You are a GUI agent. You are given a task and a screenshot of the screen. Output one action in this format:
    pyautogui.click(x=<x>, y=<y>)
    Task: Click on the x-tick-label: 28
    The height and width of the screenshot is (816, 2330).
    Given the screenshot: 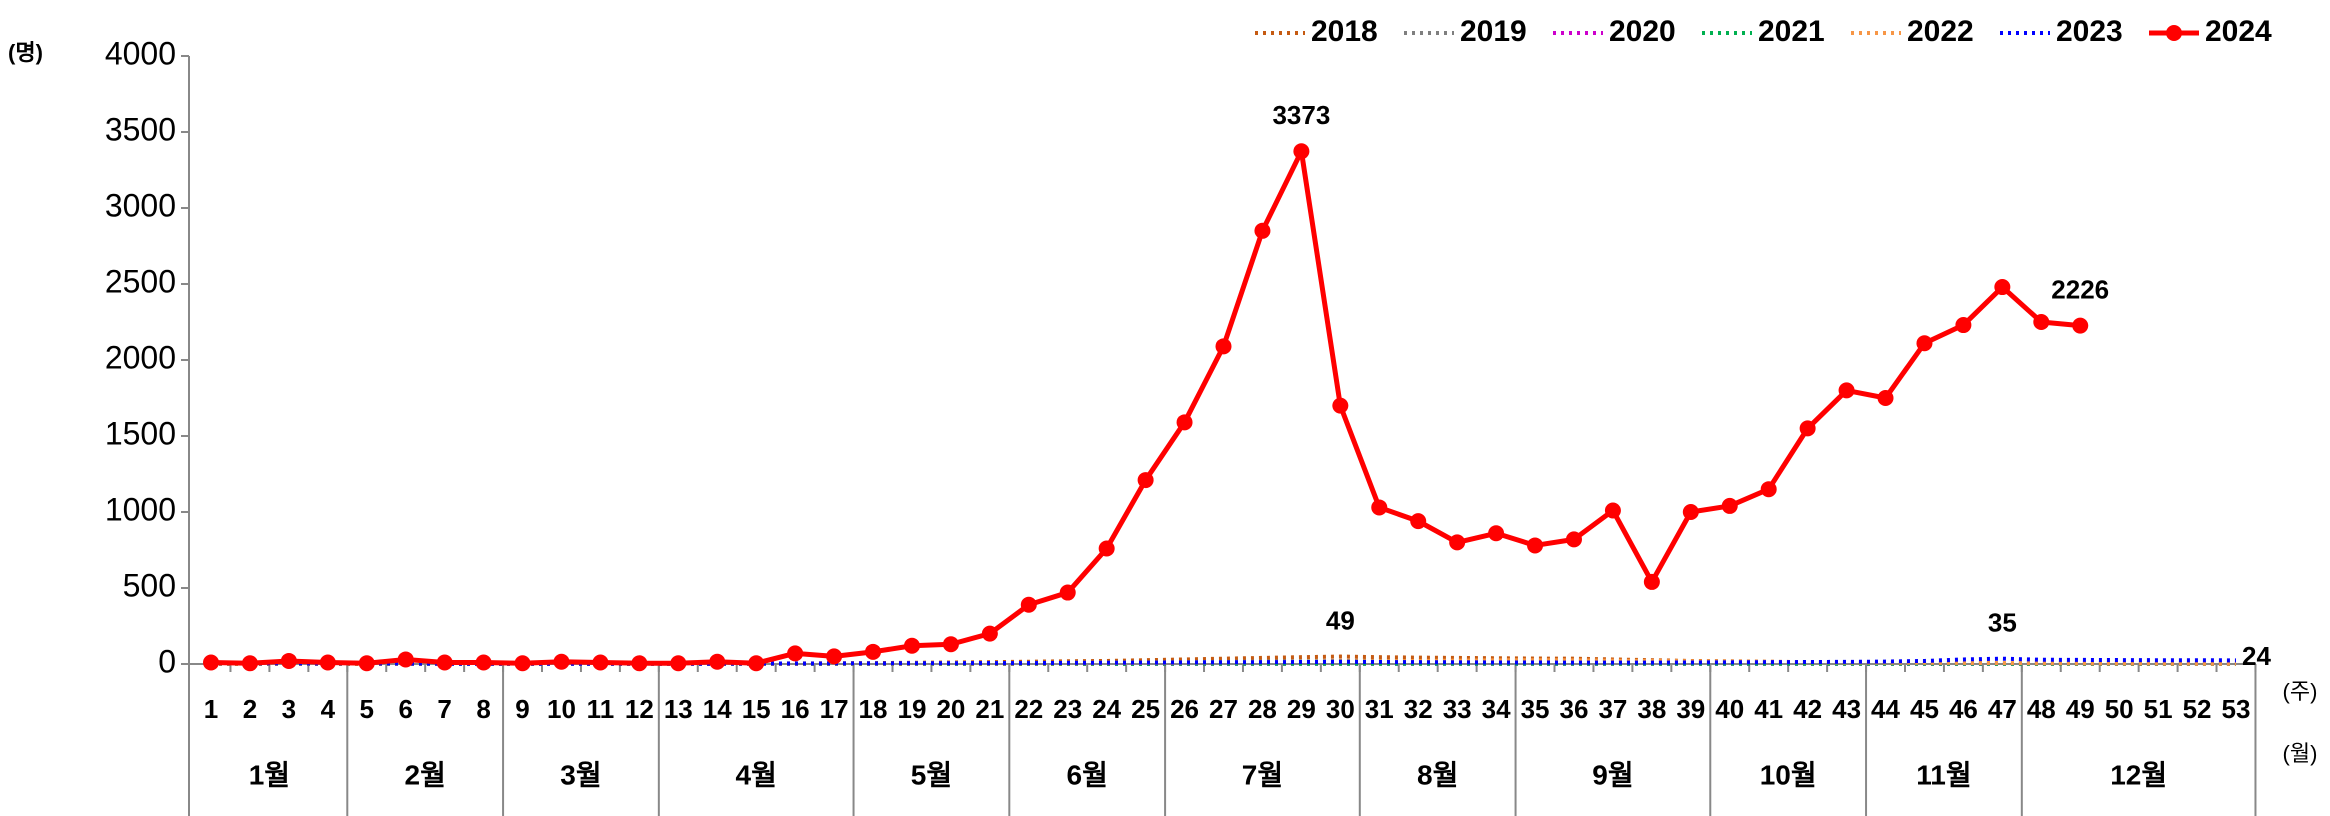 What is the action you would take?
    pyautogui.click(x=1262, y=709)
    